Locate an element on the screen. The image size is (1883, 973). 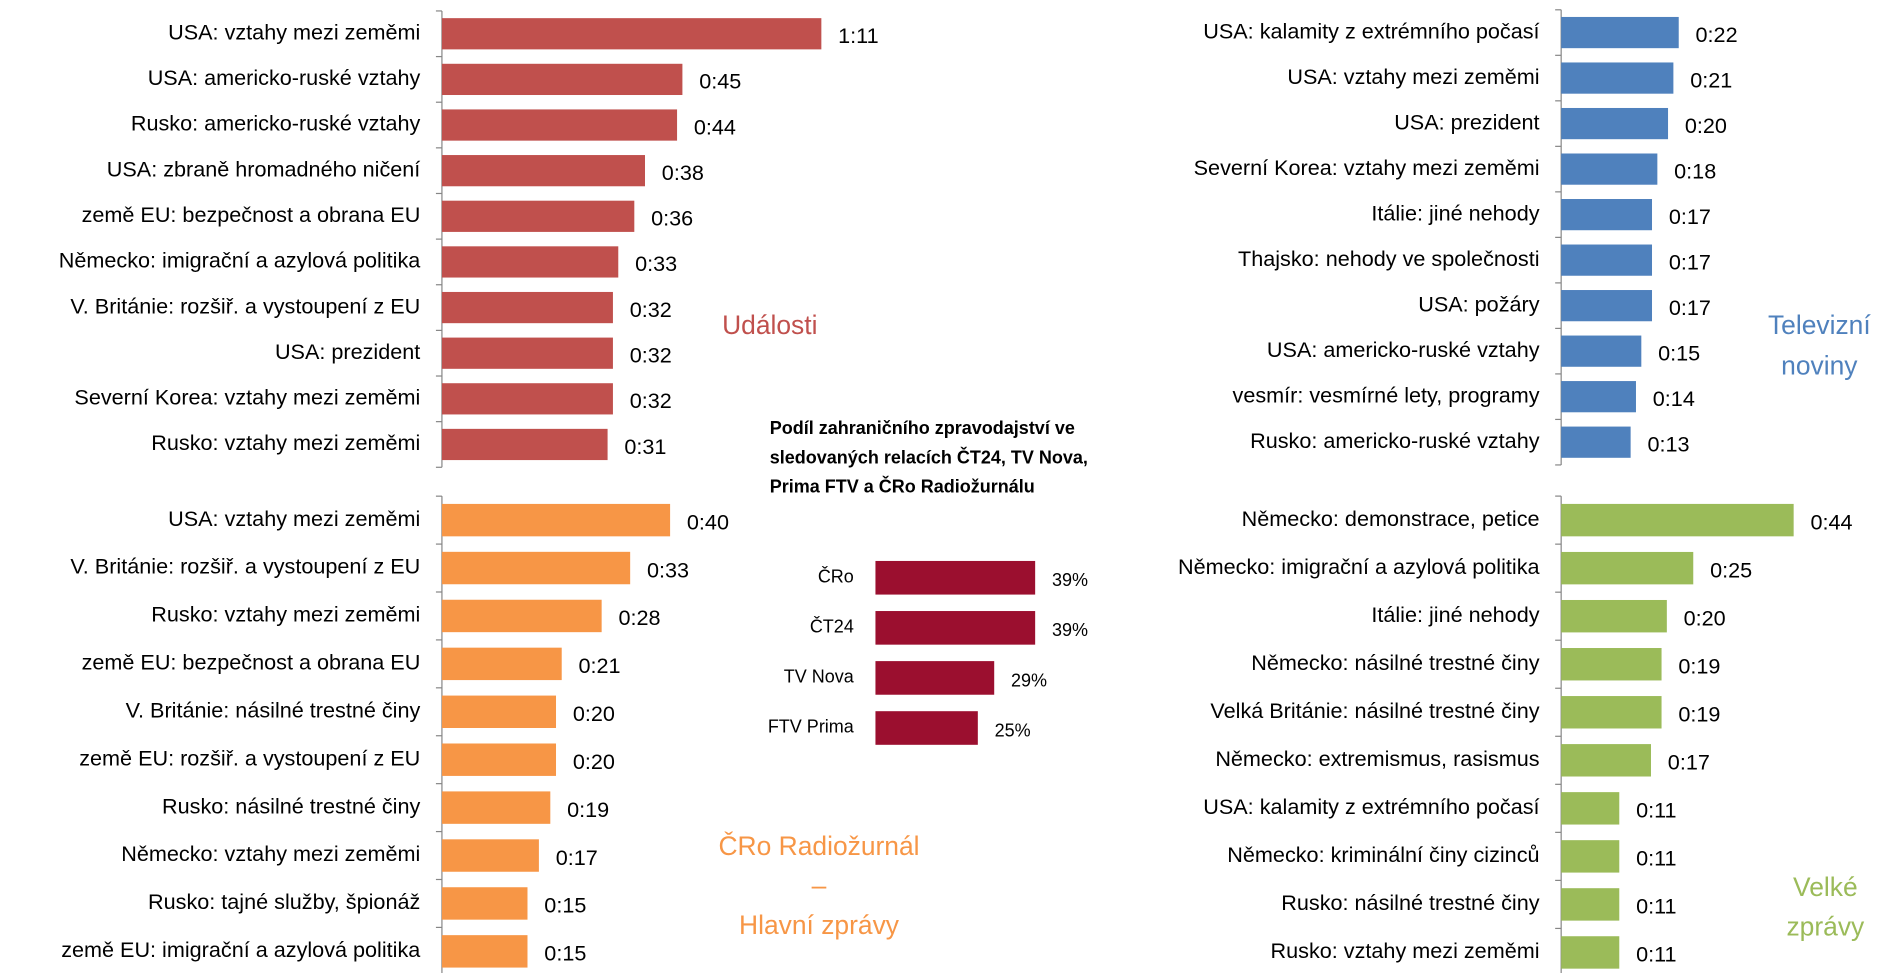
category-label: Severní Korea: vztahy mezi zeměmi is located at coordinates (1367, 167).